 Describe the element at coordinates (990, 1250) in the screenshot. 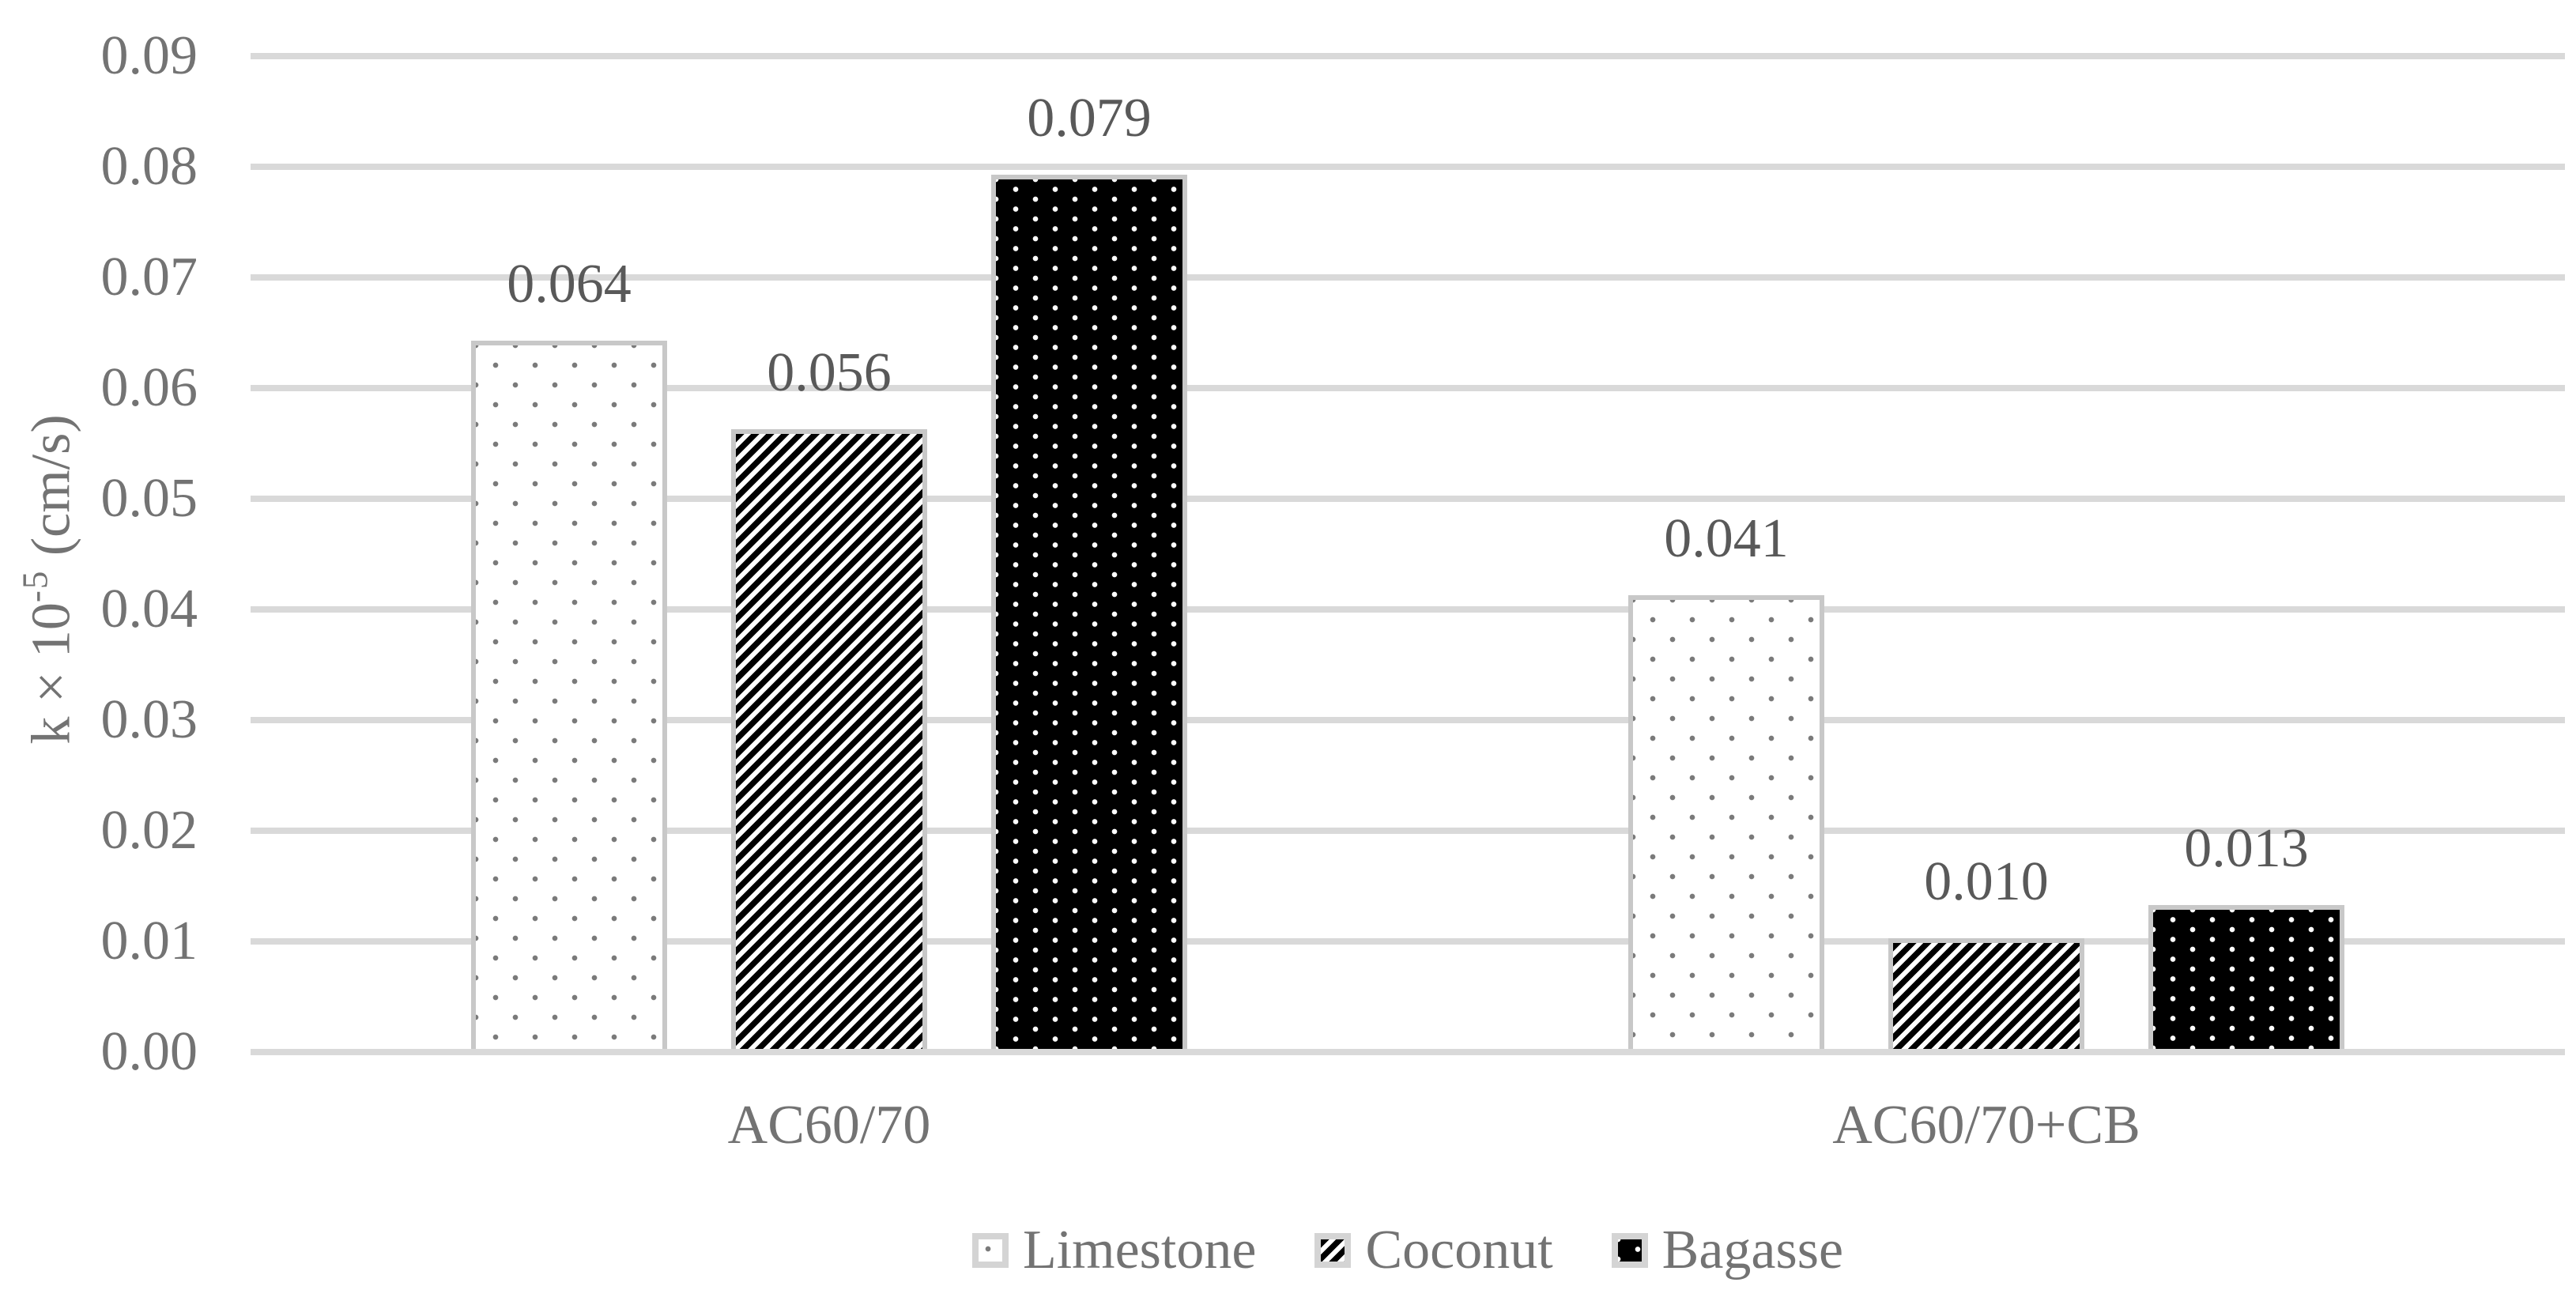

I see `legend-swatch-Limestone-icon` at that location.